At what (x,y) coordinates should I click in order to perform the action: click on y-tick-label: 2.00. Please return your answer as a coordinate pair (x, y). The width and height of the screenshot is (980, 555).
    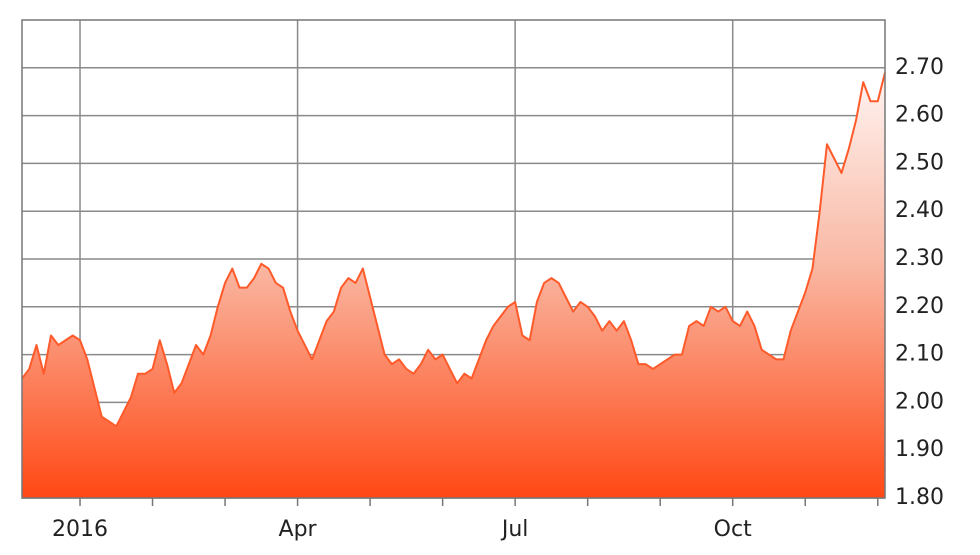
    Looking at the image, I should click on (919, 401).